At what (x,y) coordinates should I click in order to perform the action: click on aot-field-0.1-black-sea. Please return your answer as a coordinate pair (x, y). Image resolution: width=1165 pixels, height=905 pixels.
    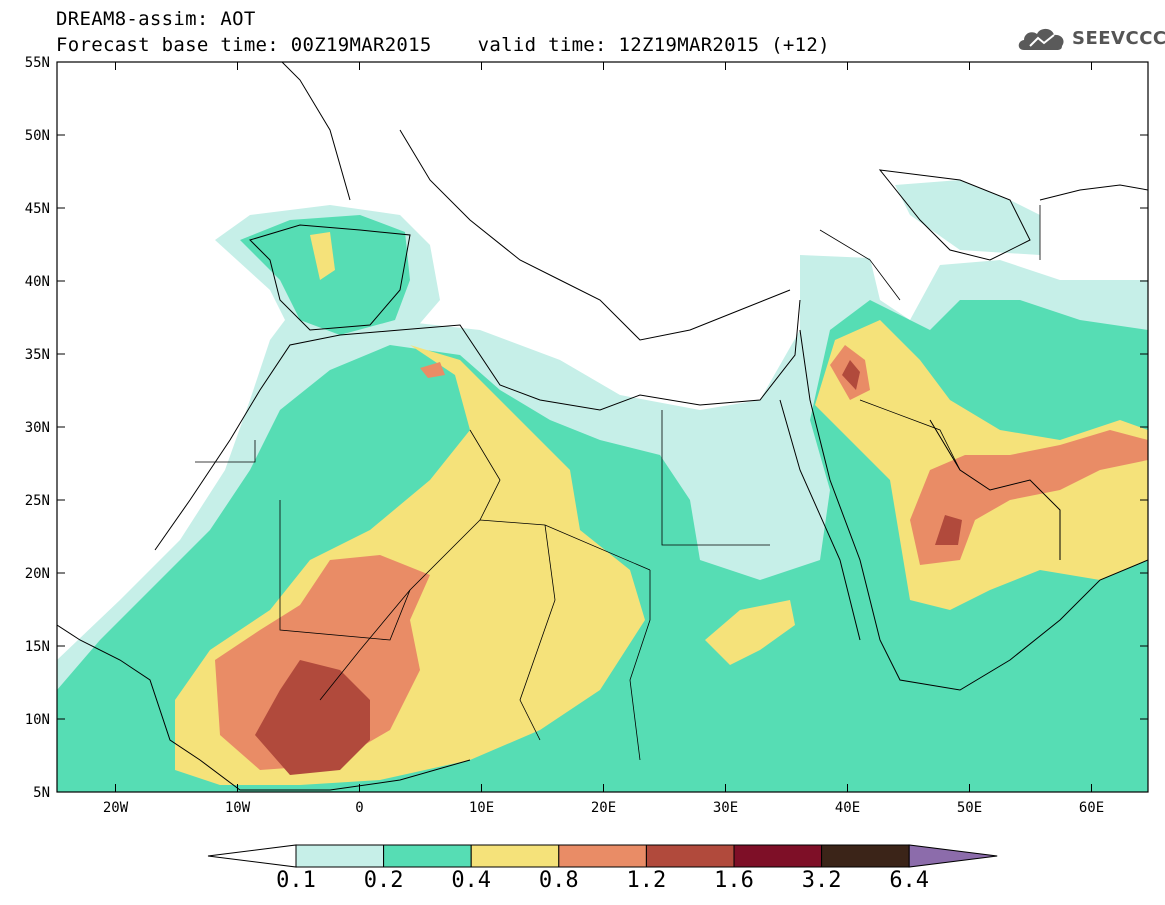
    Looking at the image, I should click on (967, 217).